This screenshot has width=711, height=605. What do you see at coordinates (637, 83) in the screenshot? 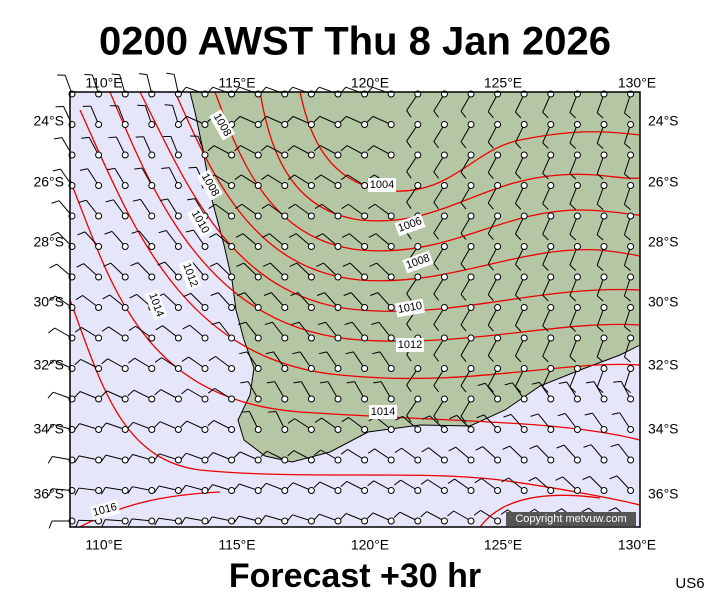
I see `lon-label: 130°E` at bounding box center [637, 83].